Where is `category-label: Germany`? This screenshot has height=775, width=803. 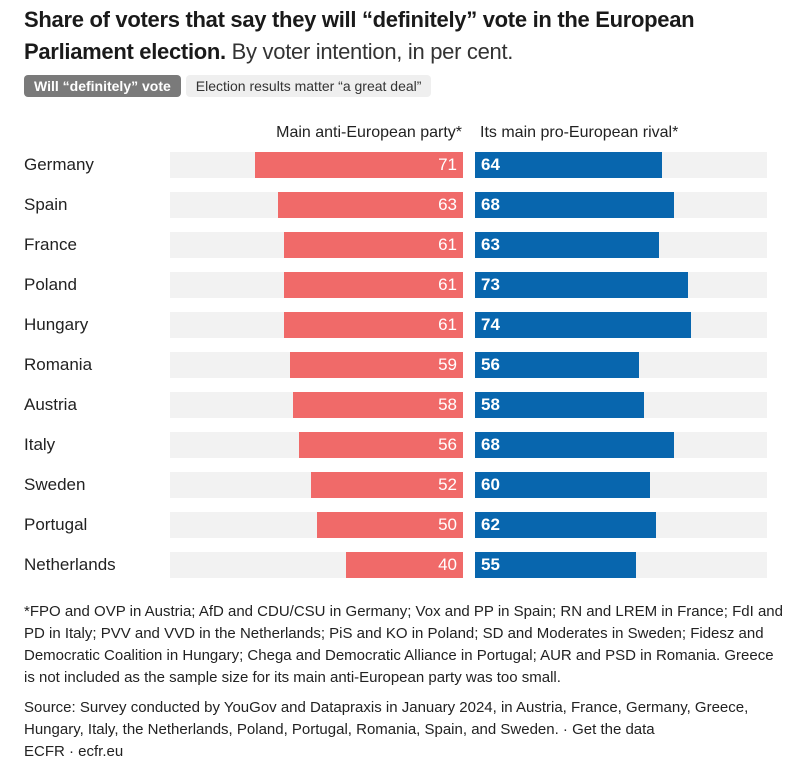
category-label: Germany is located at coordinates (59, 164).